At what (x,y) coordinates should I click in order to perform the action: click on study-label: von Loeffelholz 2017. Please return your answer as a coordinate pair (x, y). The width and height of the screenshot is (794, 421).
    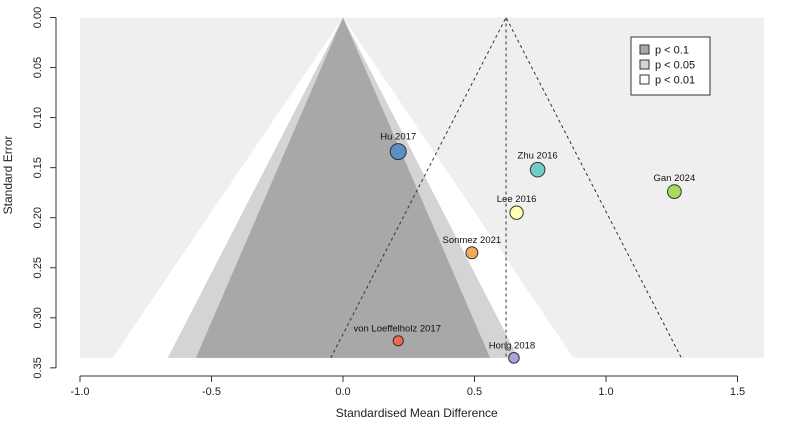
    Looking at the image, I should click on (397, 329).